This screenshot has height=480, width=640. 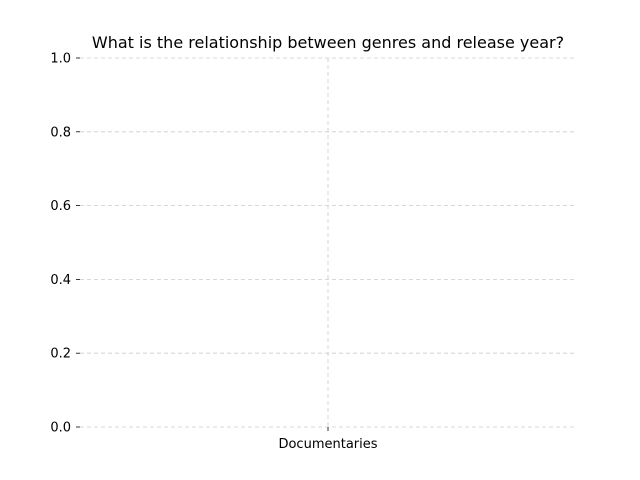 I want to click on y-tick-label: 1.0, so click(x=60, y=59).